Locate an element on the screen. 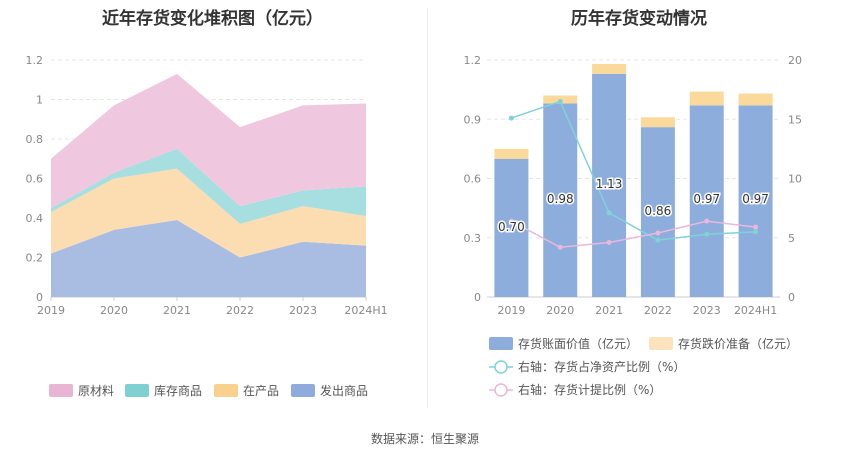  y-left-tick-label: 1.2 is located at coordinates (473, 60).